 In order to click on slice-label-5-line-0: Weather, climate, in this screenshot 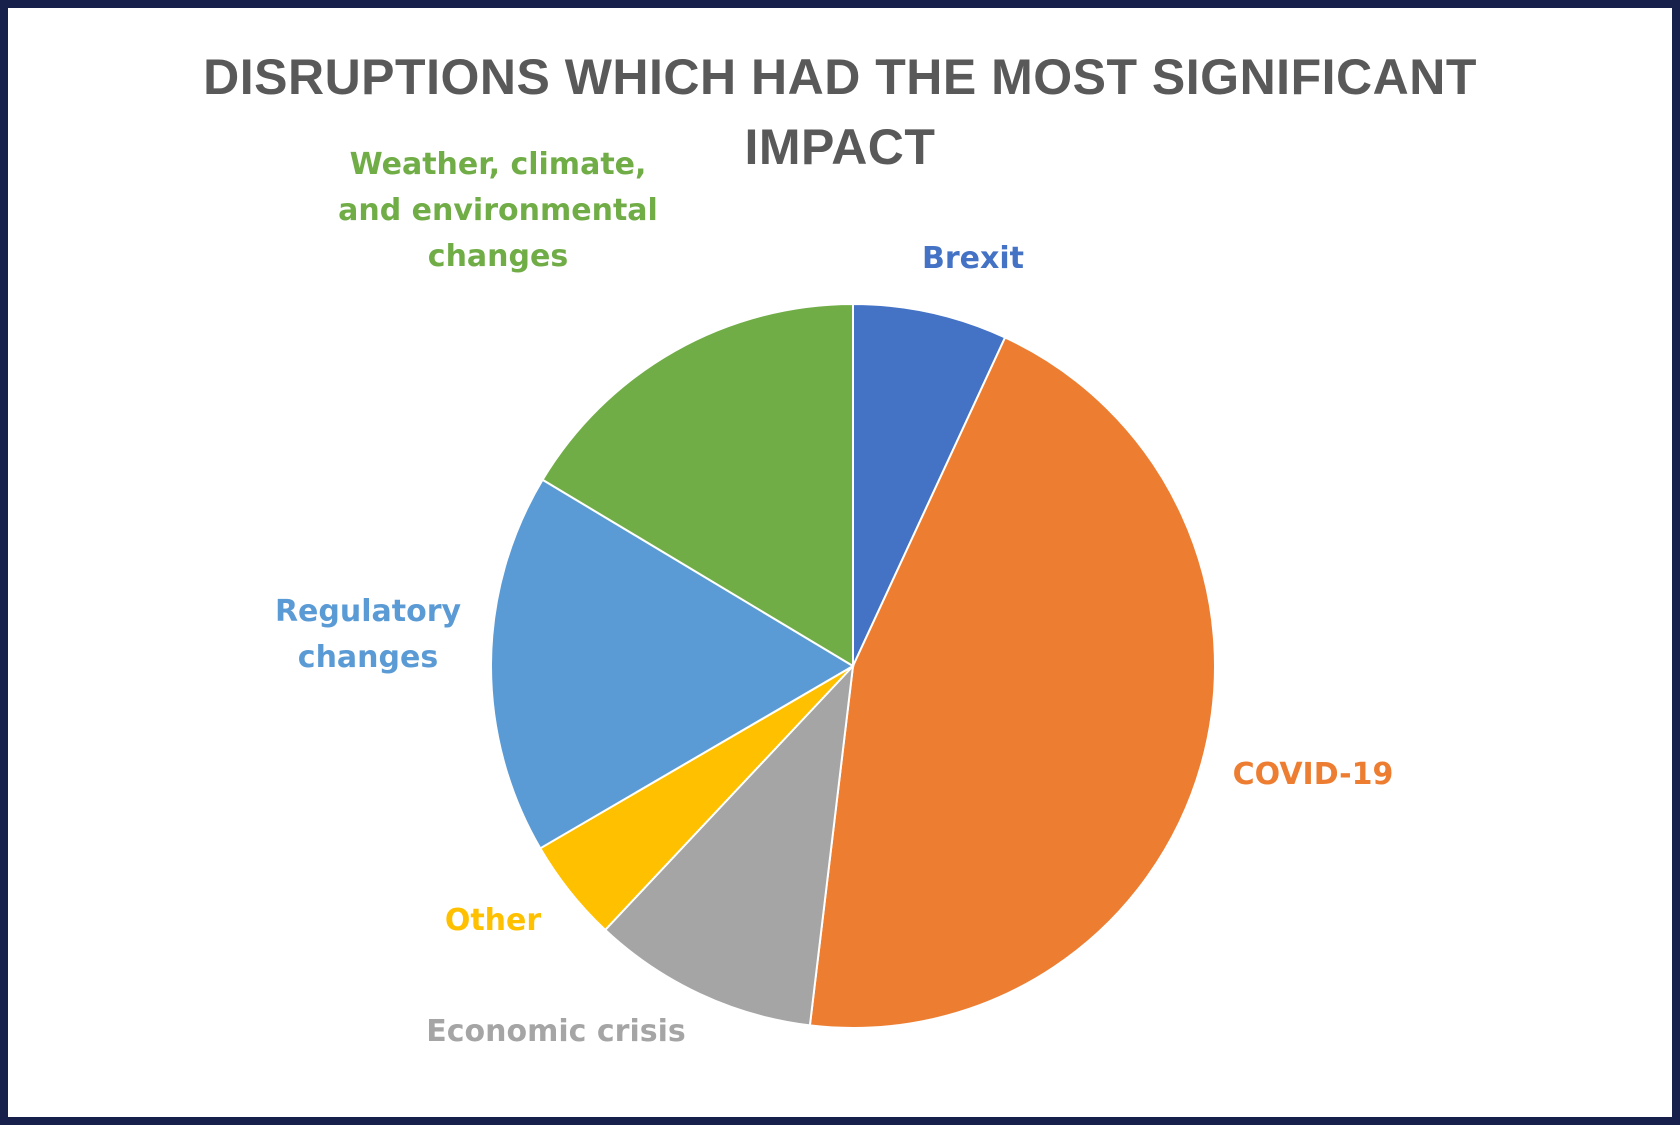, I will do `click(498, 164)`.